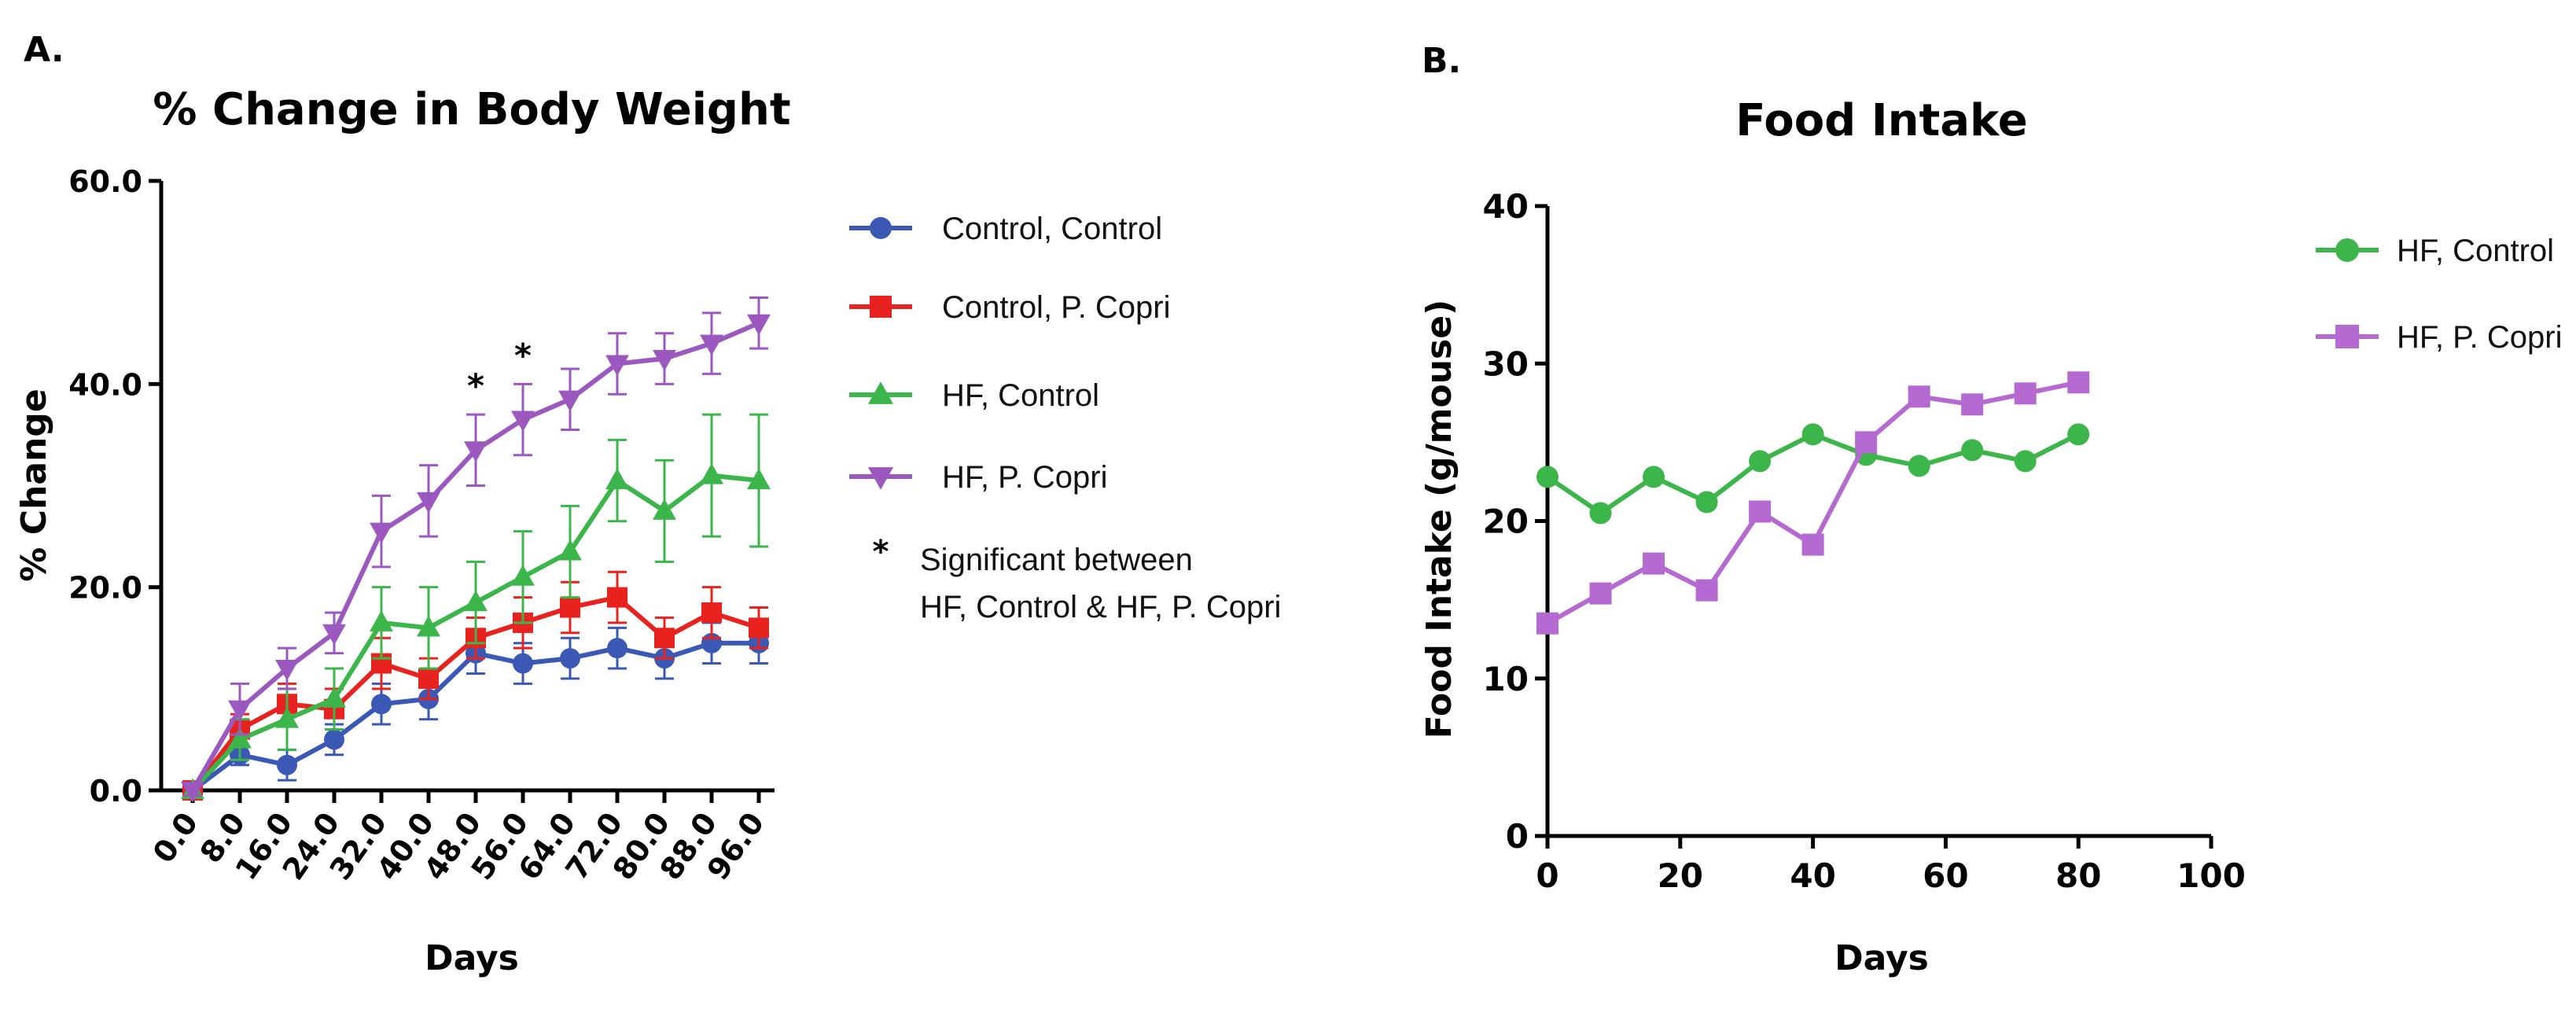 The image size is (2576, 1009). I want to click on legend-a-label: Control, Control, so click(1052, 229).